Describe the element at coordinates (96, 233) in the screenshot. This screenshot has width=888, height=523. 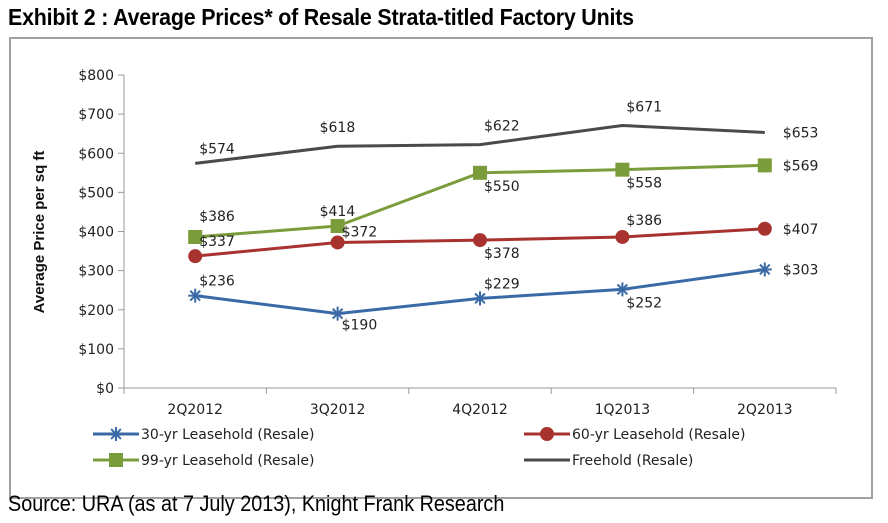
I see `y-tick-label: $400` at that location.